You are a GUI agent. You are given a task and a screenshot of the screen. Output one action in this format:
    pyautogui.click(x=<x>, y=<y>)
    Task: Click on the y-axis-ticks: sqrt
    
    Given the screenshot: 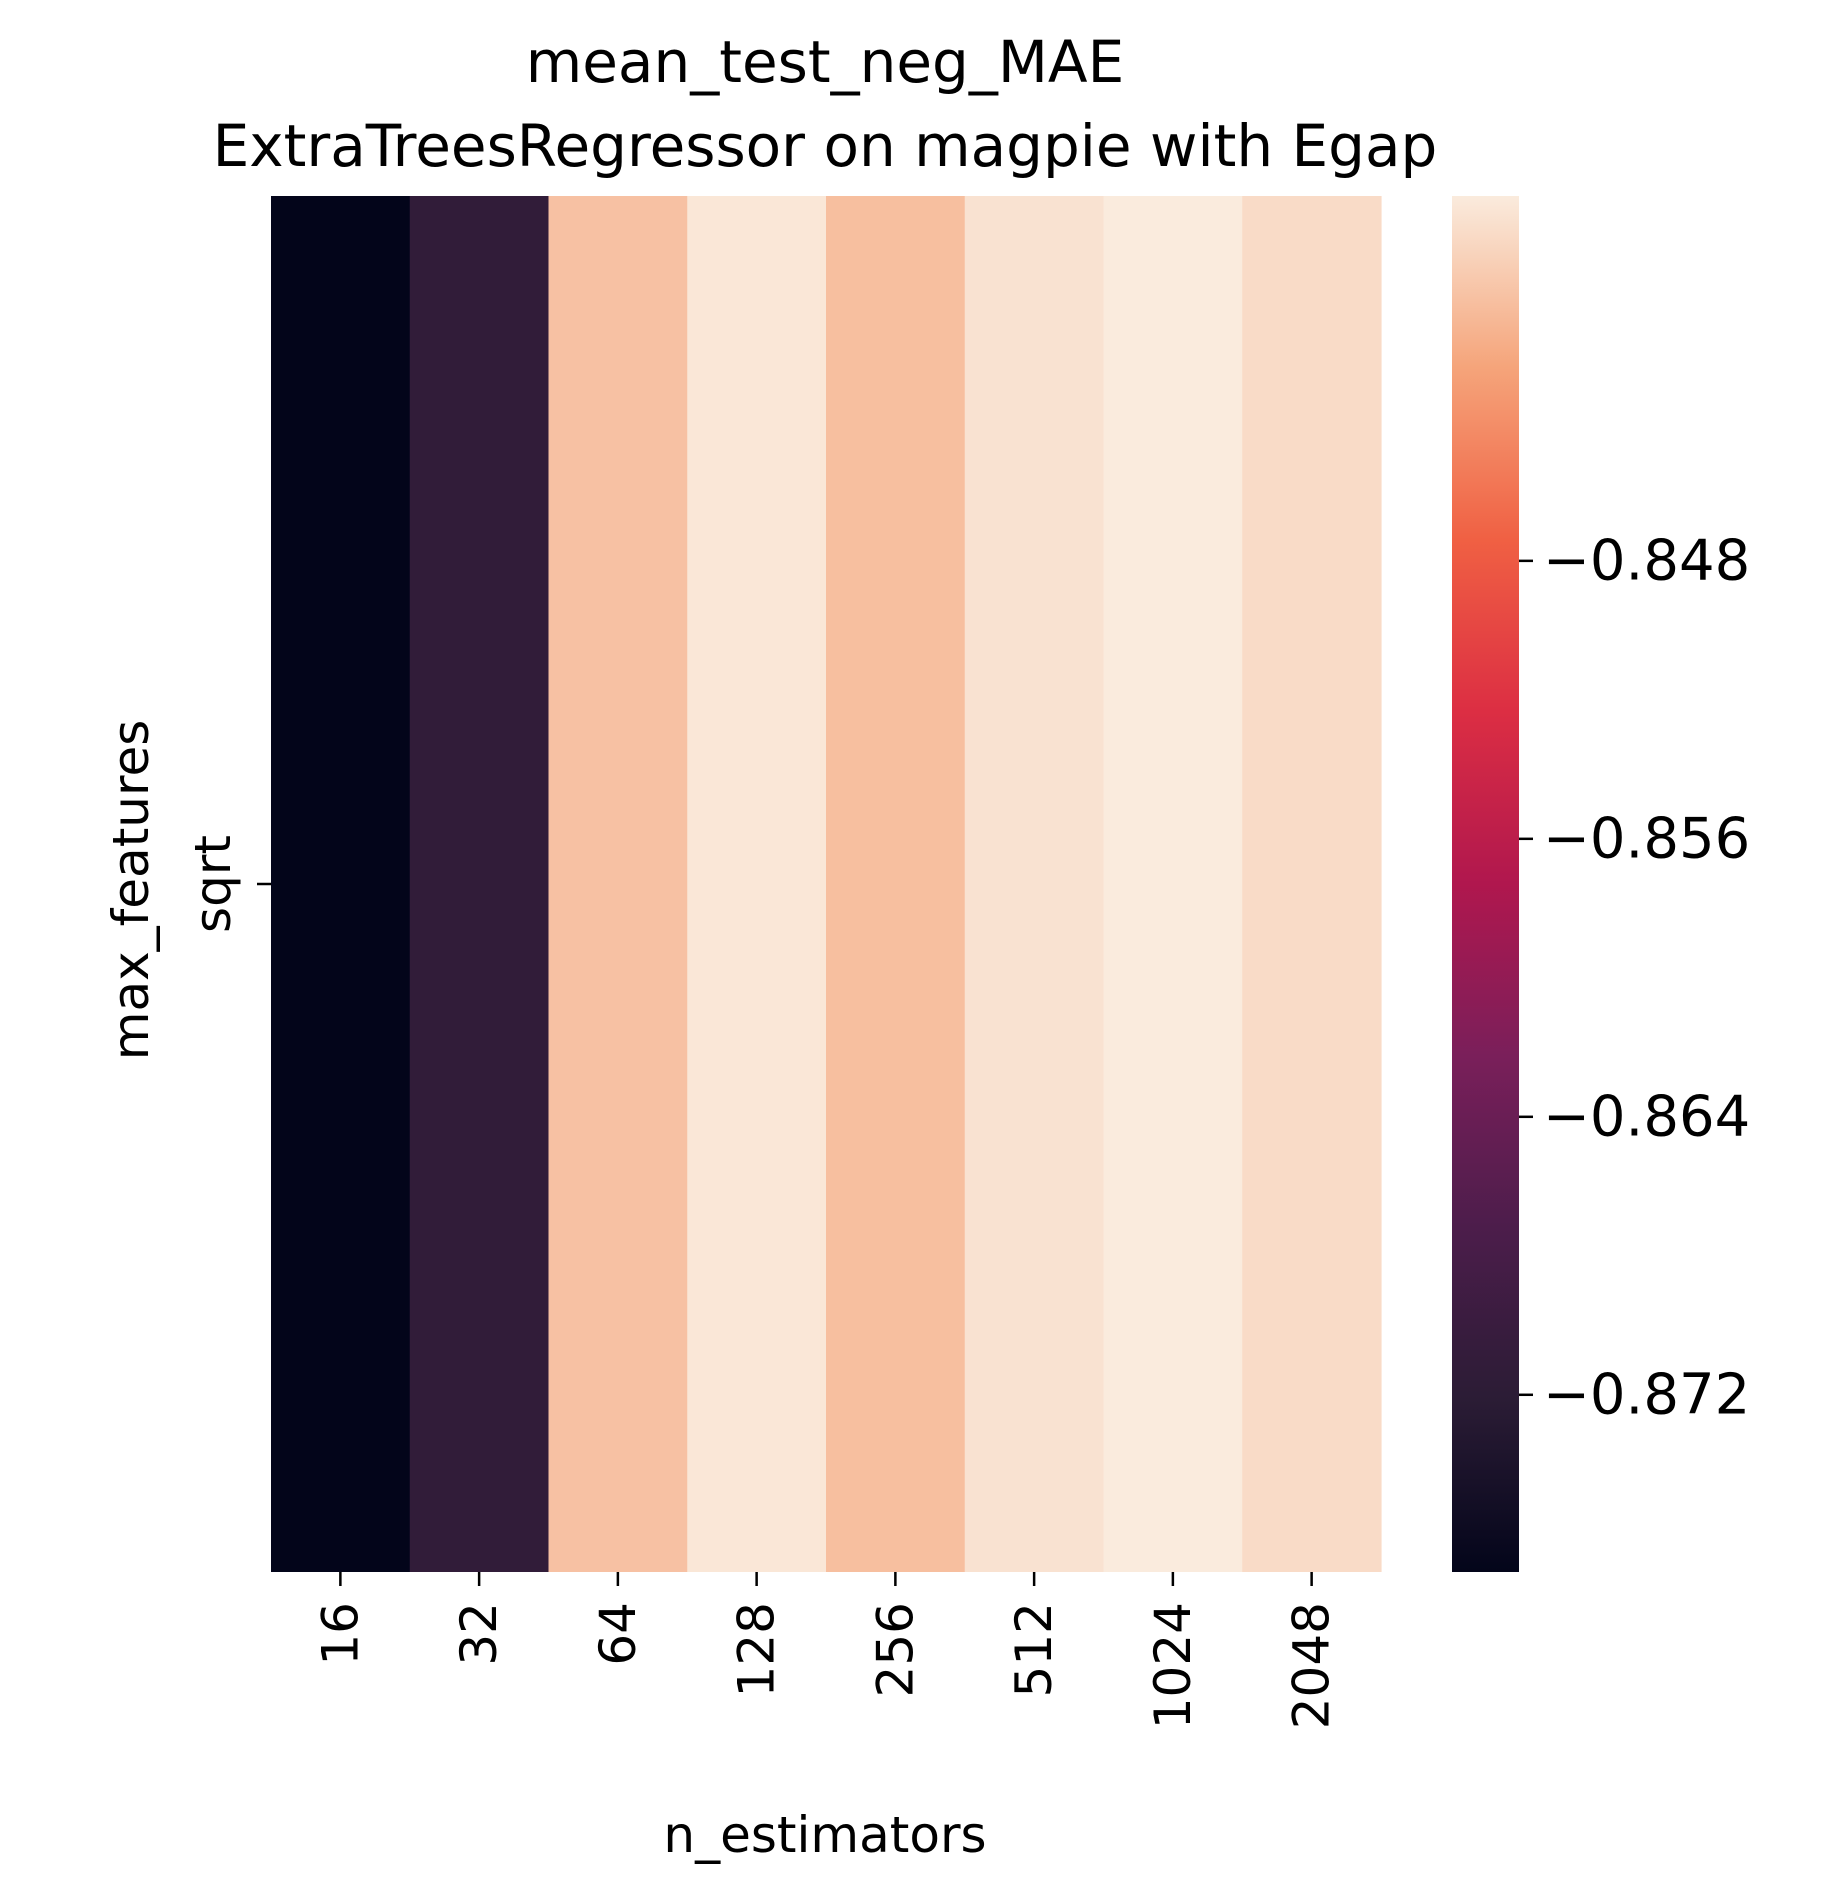 What is the action you would take?
    pyautogui.click(x=227, y=884)
    